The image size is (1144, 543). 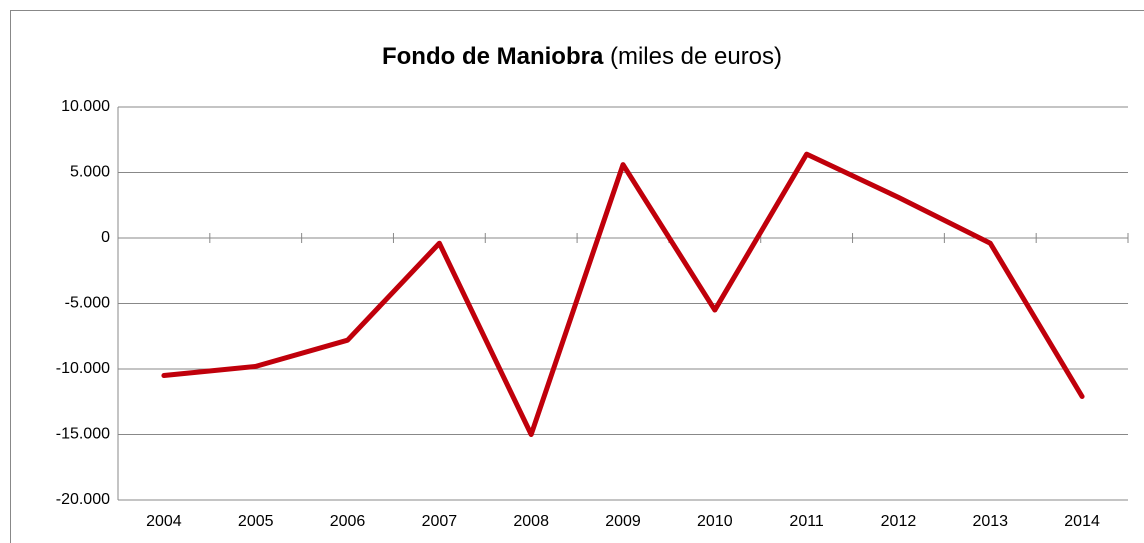 What do you see at coordinates (348, 521) in the screenshot?
I see `x-tick-label: 2006` at bounding box center [348, 521].